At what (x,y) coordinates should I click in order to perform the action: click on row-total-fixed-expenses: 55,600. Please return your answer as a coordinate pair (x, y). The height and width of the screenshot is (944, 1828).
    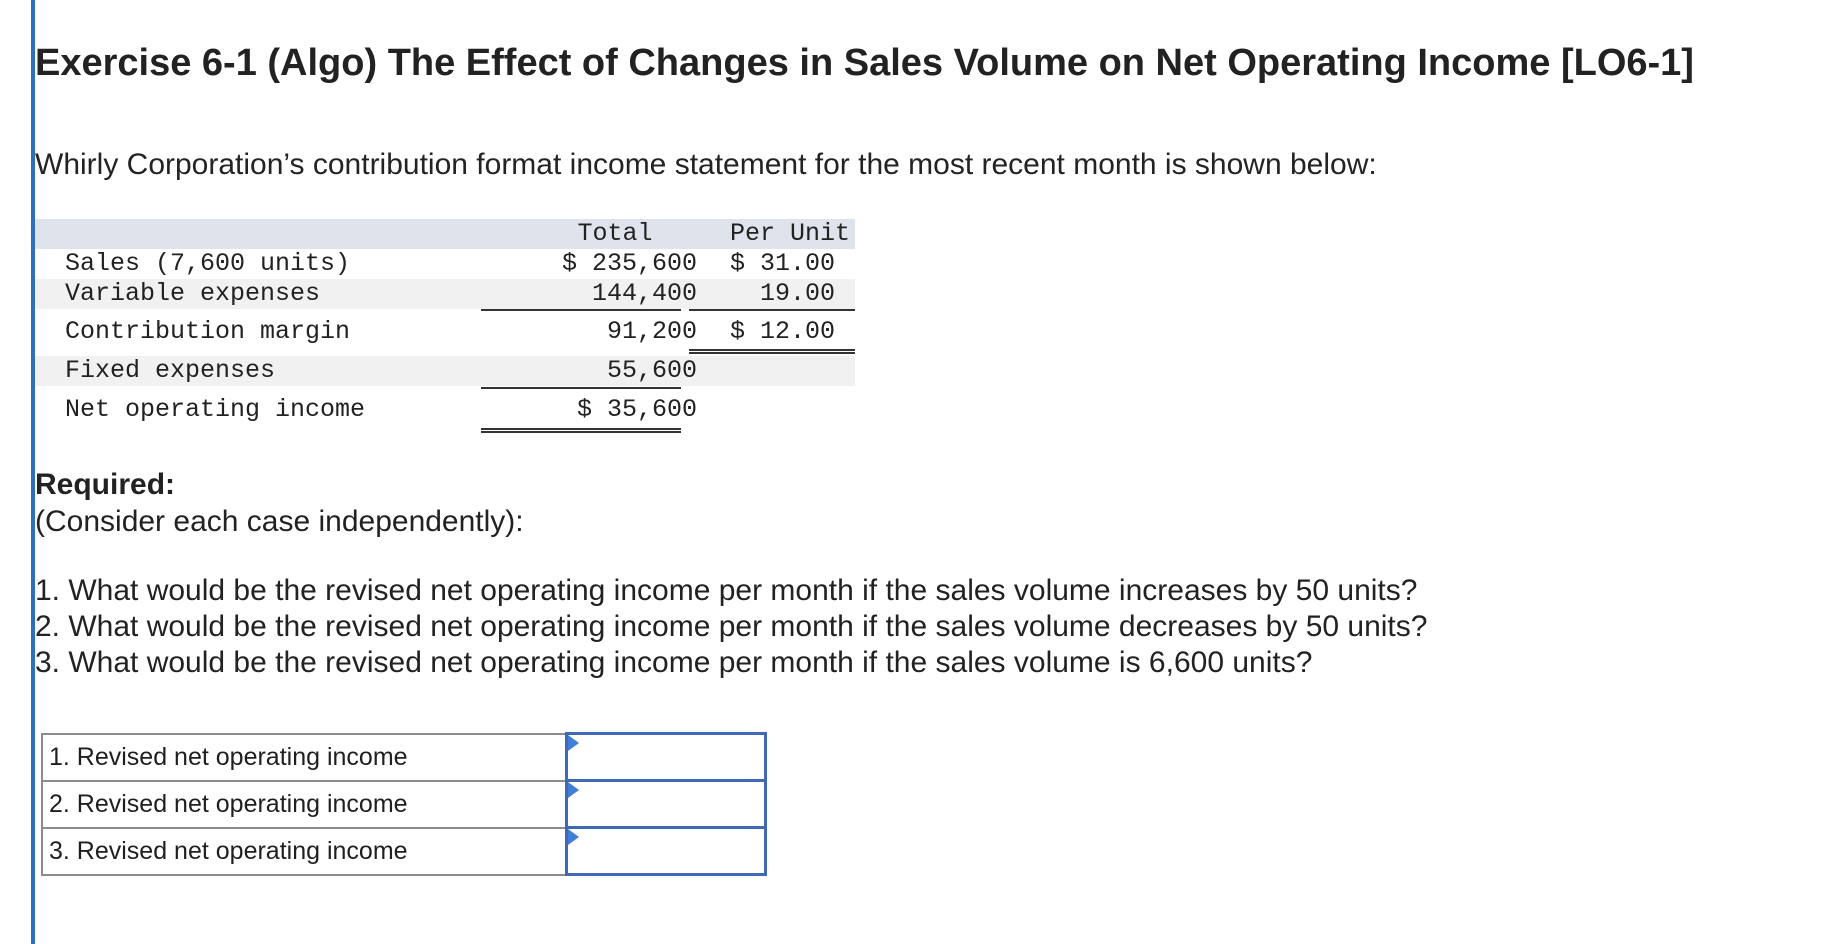
    Looking at the image, I should click on (651, 370).